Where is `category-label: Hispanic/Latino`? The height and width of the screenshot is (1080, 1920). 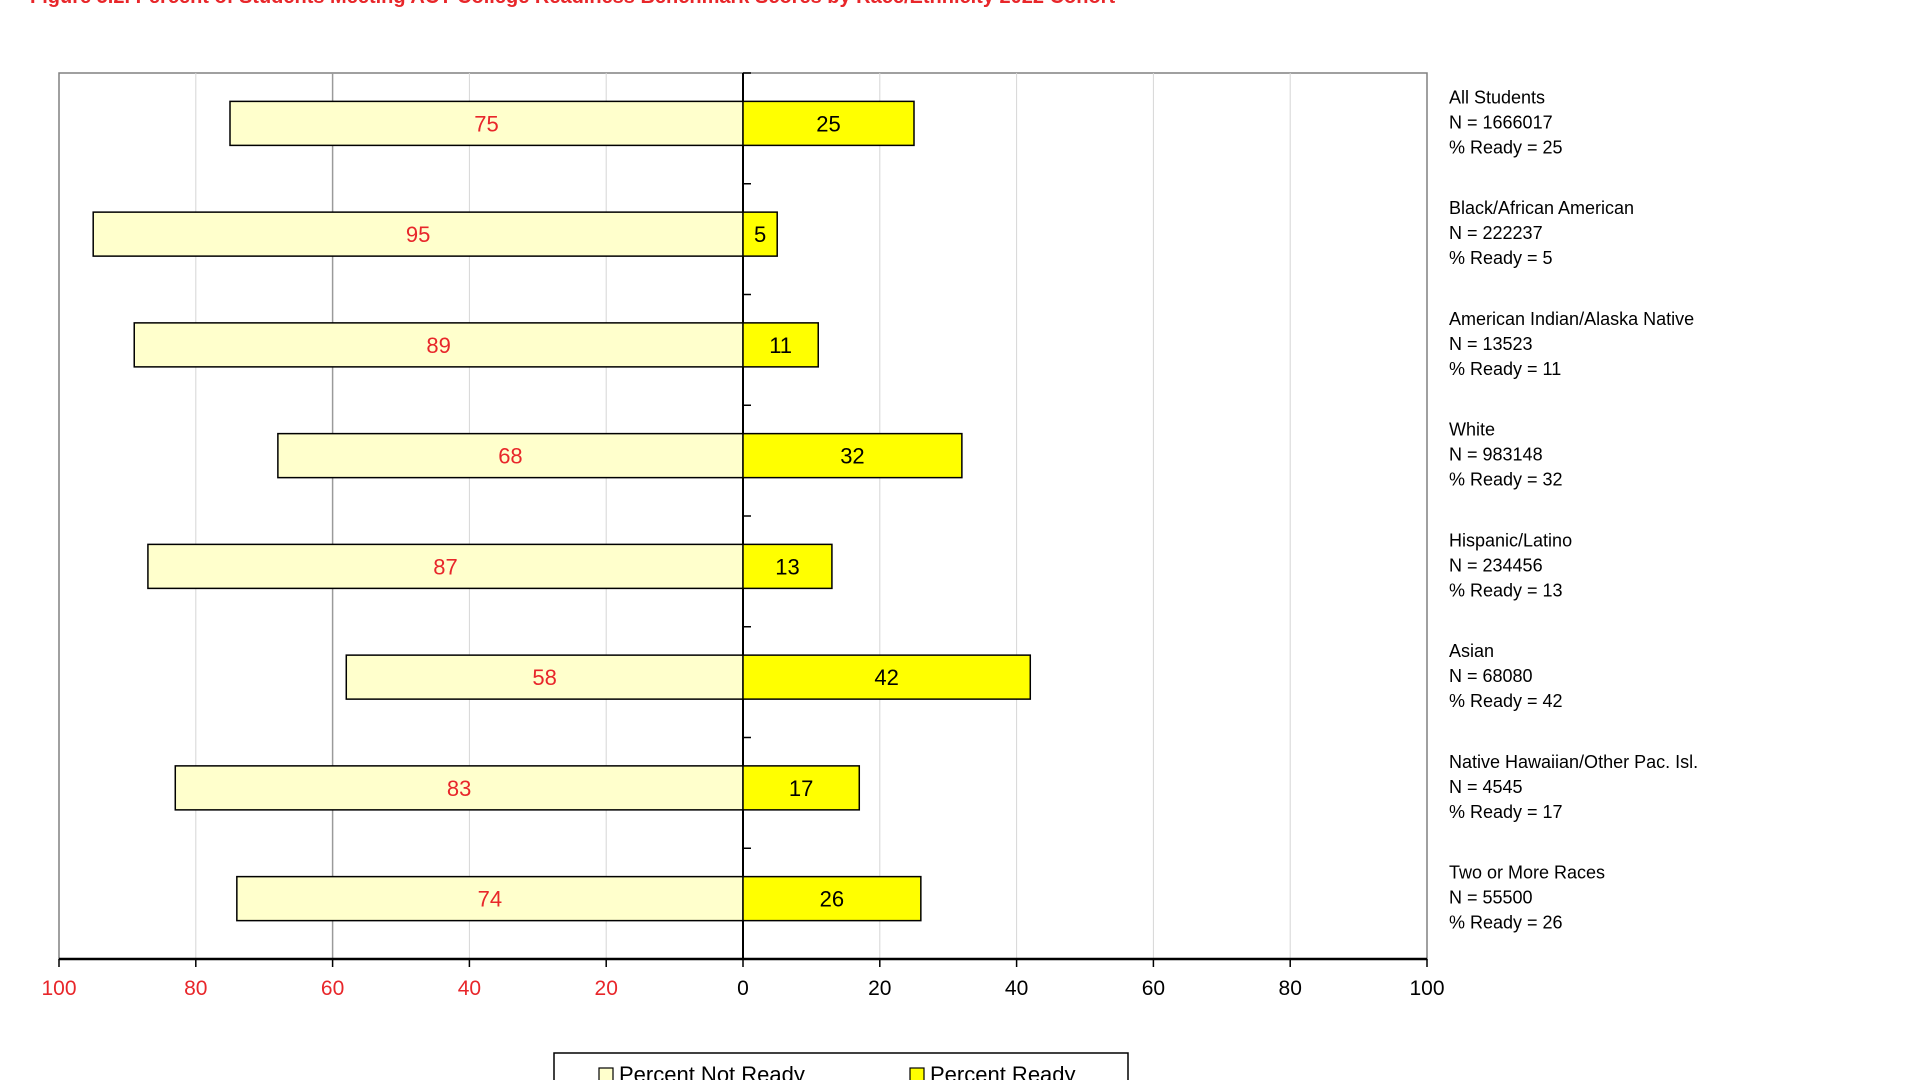 category-label: Hispanic/Latino is located at coordinates (1510, 540).